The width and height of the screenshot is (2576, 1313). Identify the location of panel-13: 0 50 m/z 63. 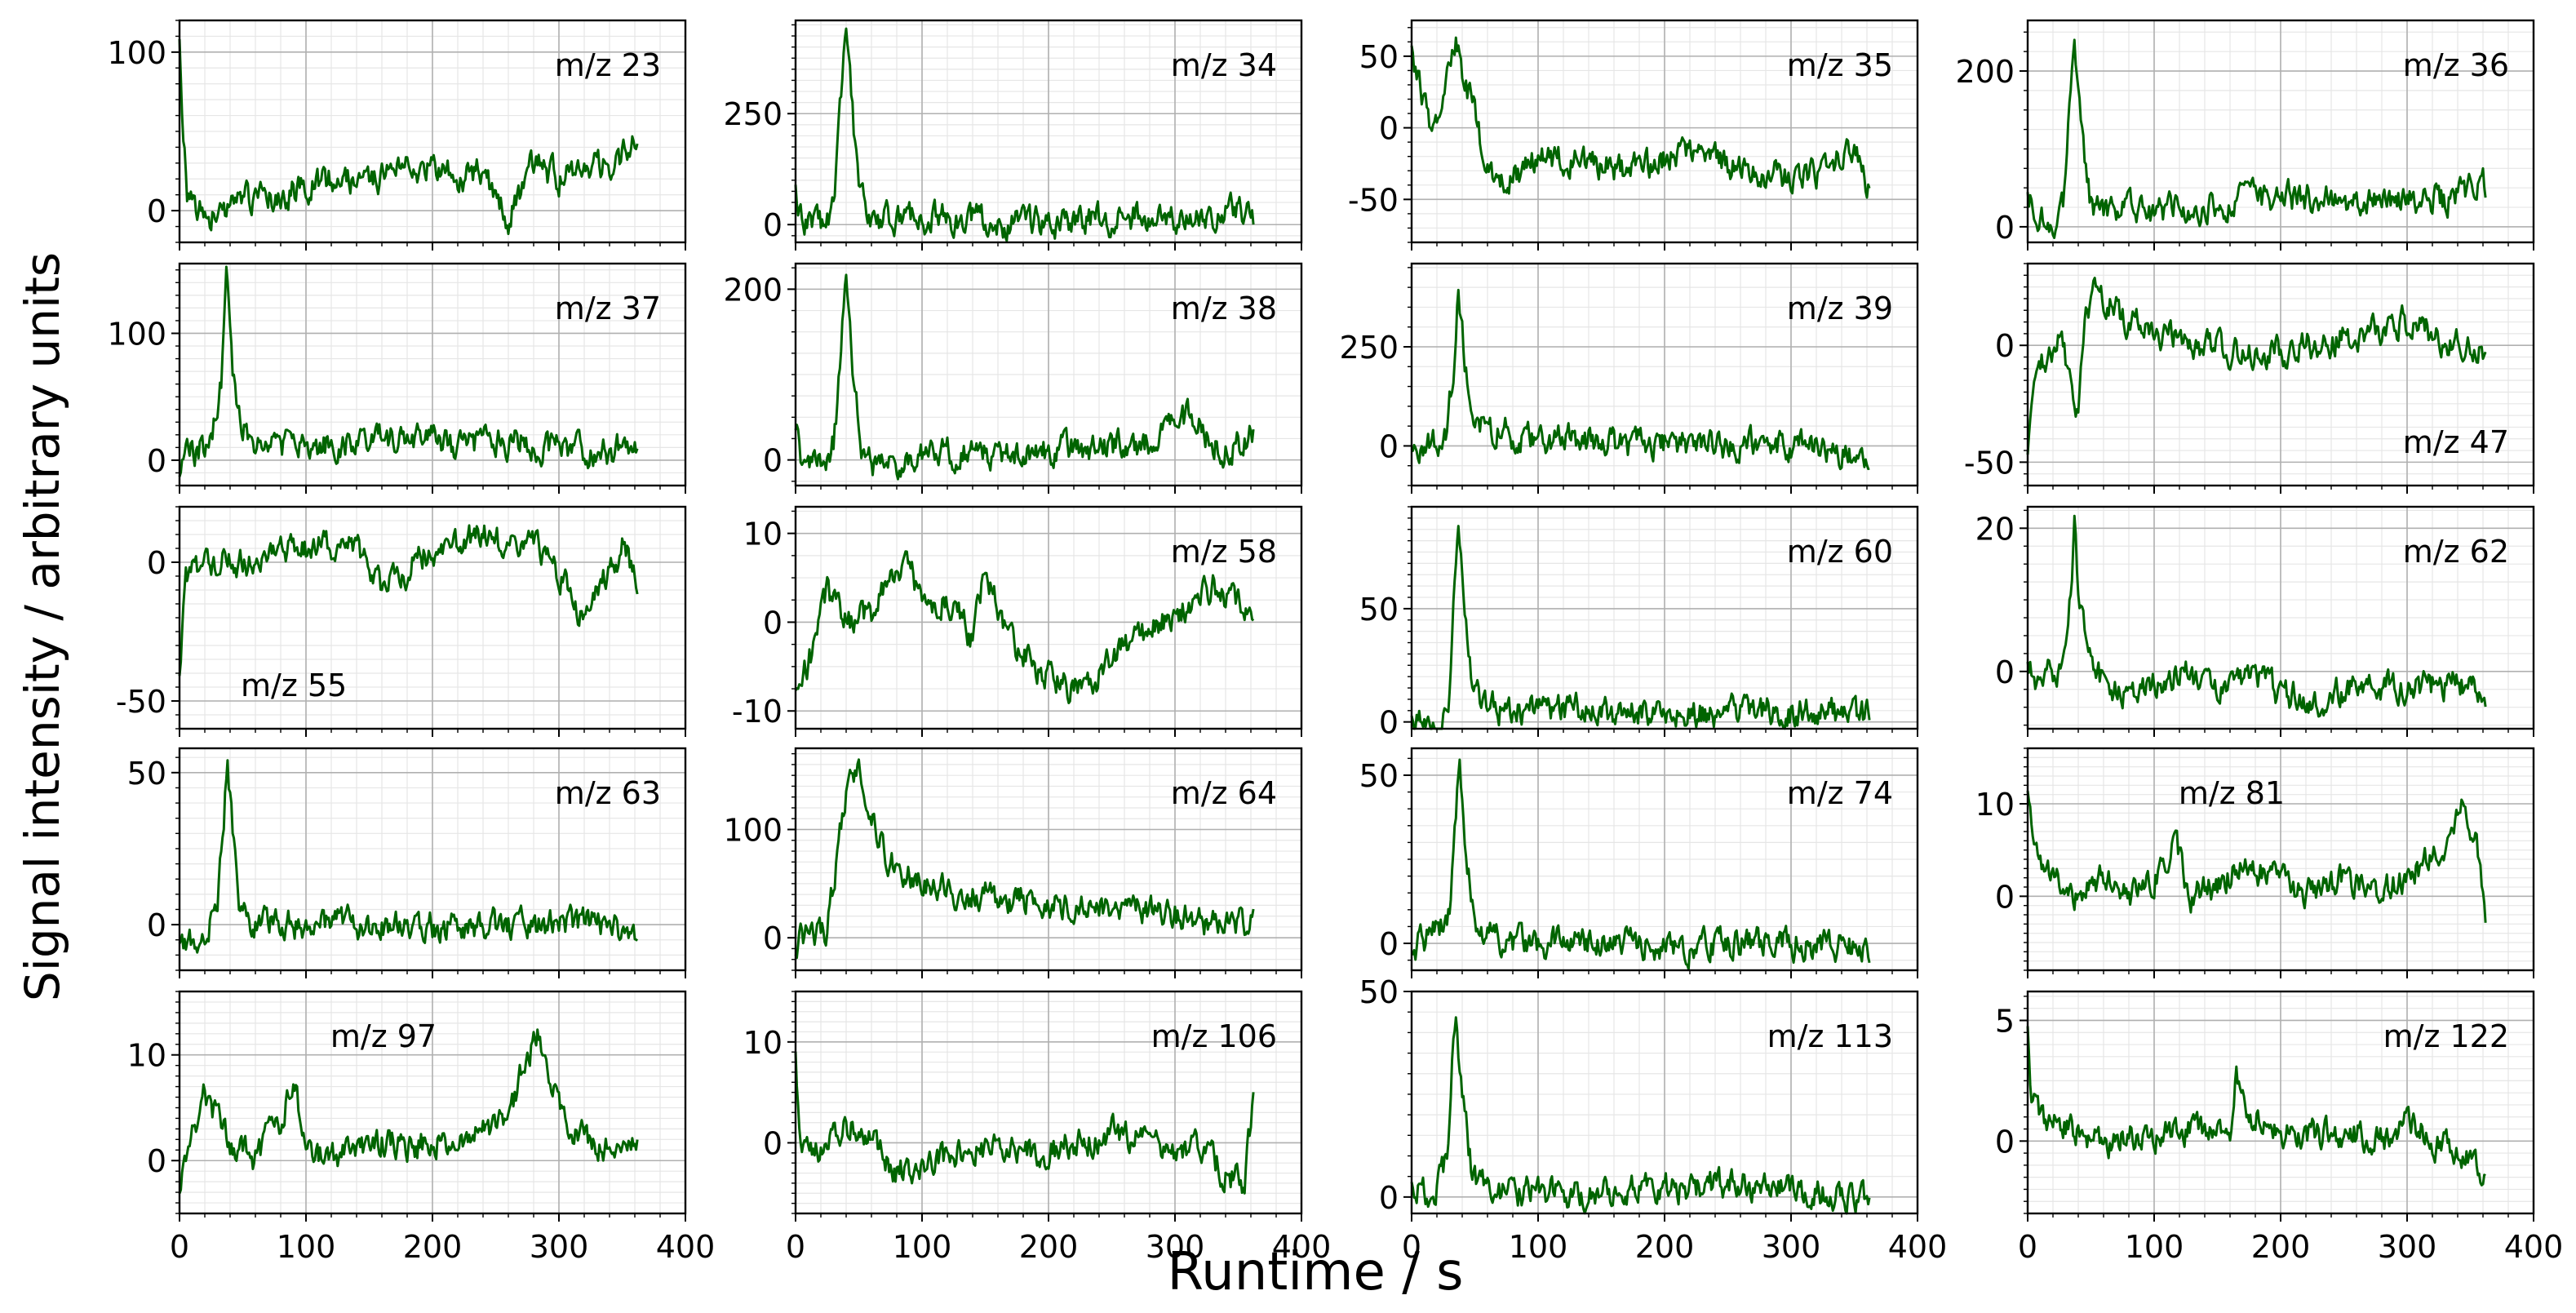
(407, 862).